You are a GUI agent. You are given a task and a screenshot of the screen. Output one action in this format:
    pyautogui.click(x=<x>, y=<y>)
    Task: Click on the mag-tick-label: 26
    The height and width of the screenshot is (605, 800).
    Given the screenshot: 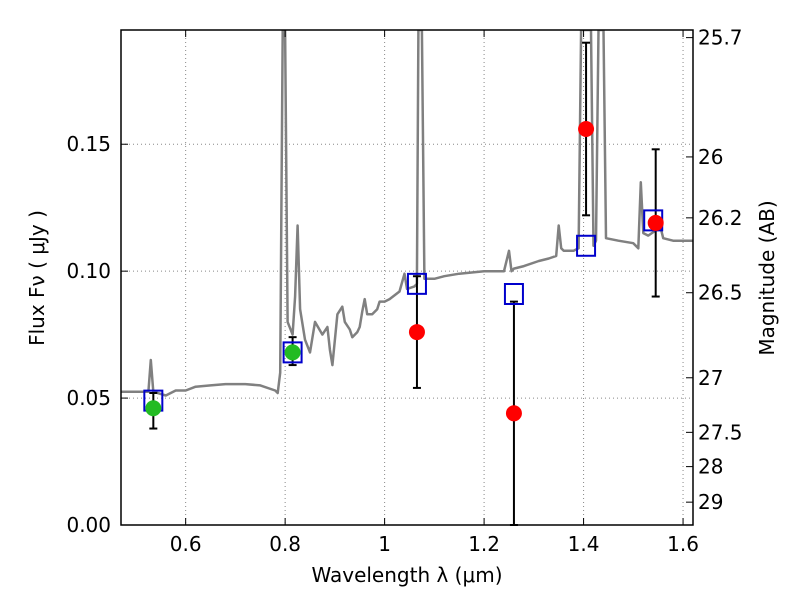 What is the action you would take?
    pyautogui.click(x=710, y=157)
    